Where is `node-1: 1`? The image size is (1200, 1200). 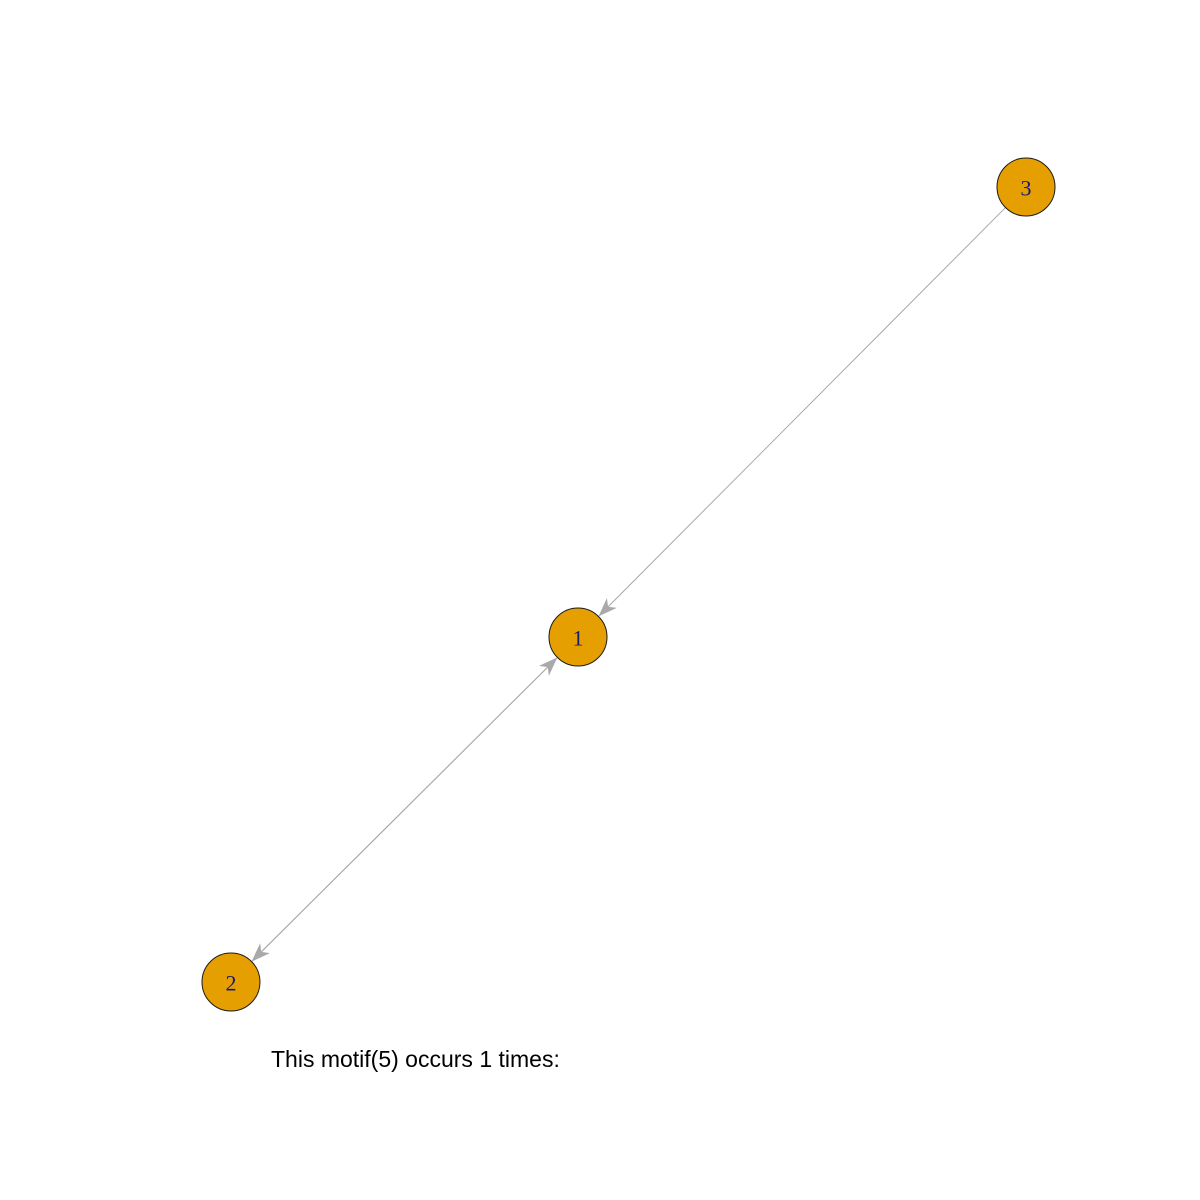
node-1: 1 is located at coordinates (578, 637).